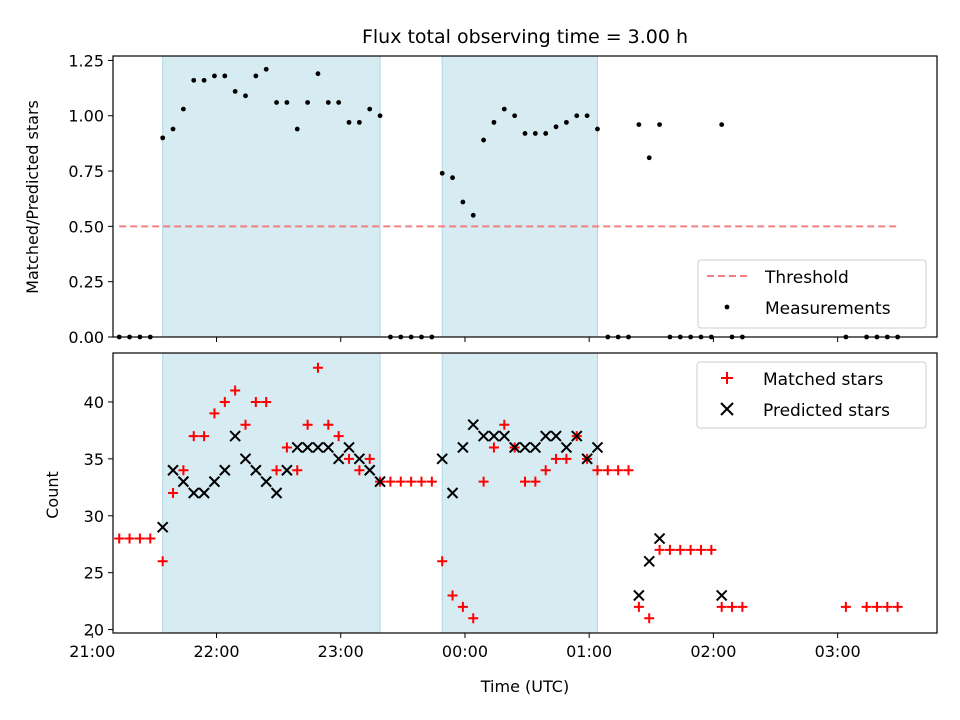  Describe the element at coordinates (341, 651) in the screenshot. I see `x-tick-label: 23:00` at that location.